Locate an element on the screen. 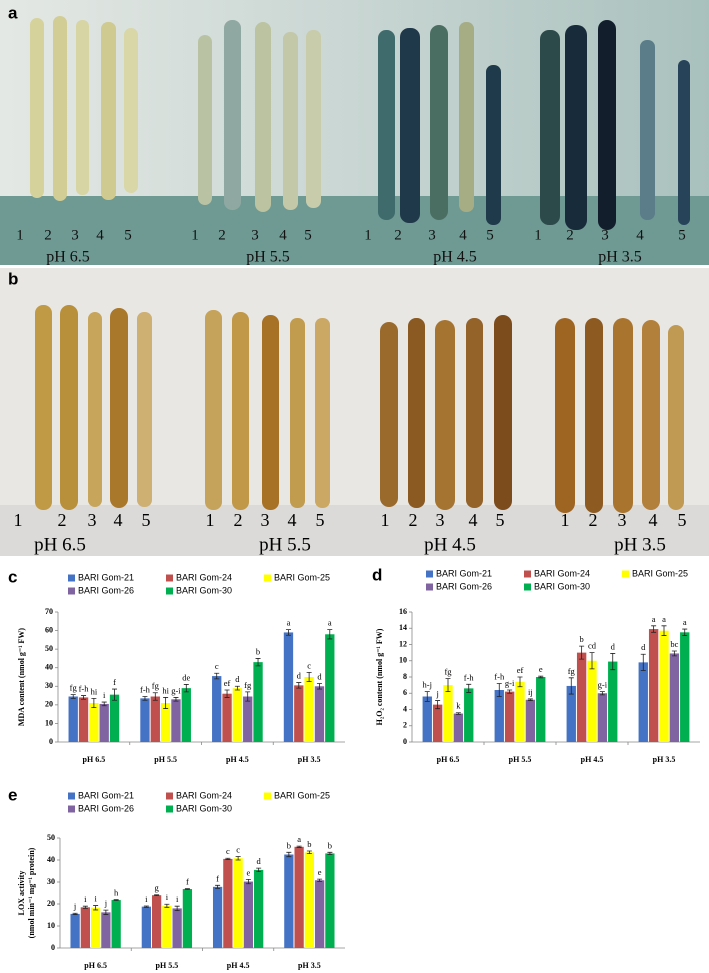 This screenshot has height=973, width=709. y-tick-label: 8 is located at coordinates (405, 676).